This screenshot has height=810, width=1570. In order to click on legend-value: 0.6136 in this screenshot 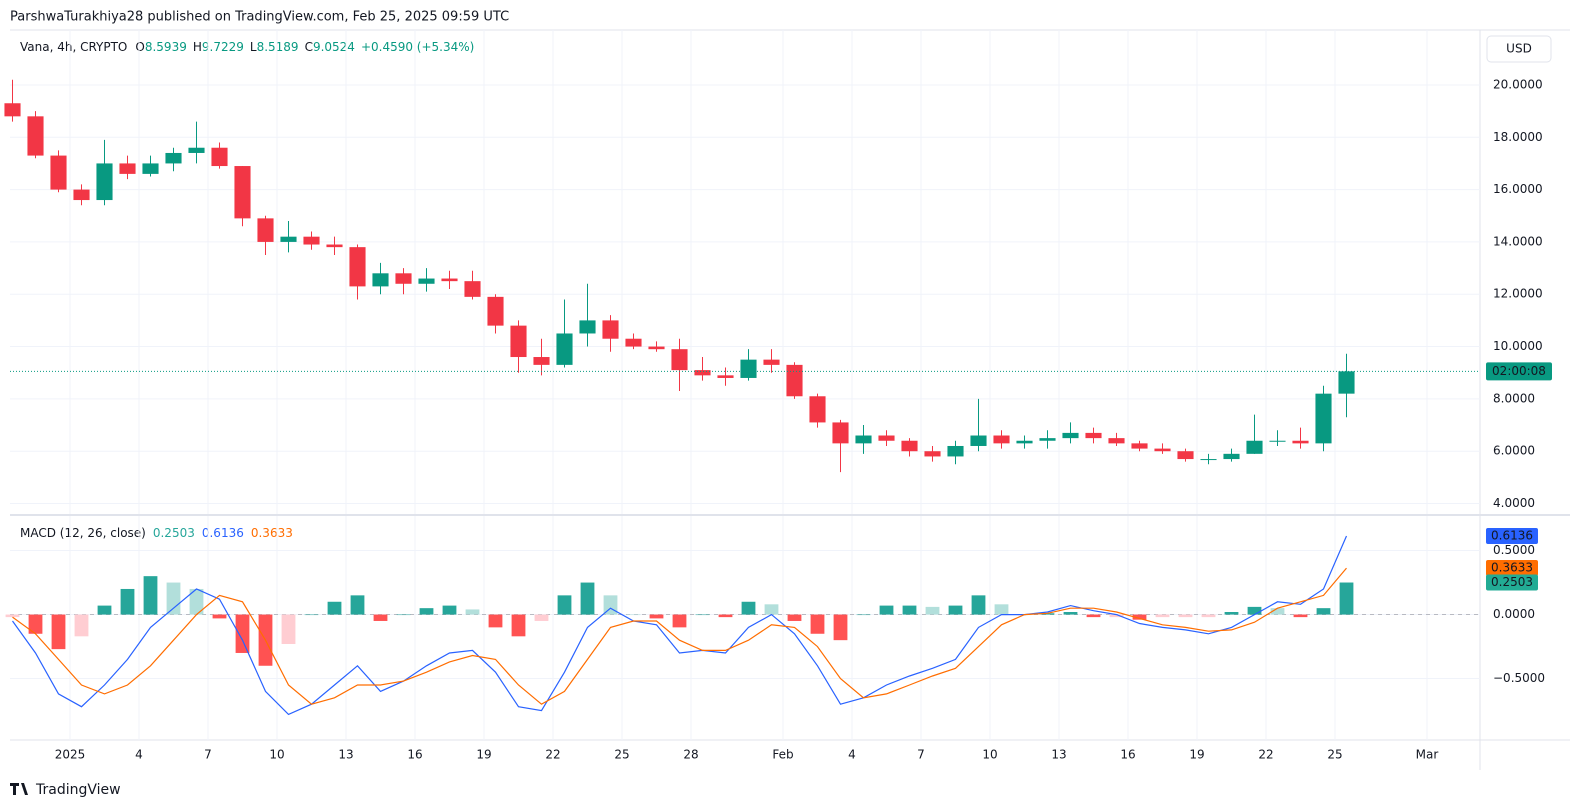, I will do `click(223, 533)`.